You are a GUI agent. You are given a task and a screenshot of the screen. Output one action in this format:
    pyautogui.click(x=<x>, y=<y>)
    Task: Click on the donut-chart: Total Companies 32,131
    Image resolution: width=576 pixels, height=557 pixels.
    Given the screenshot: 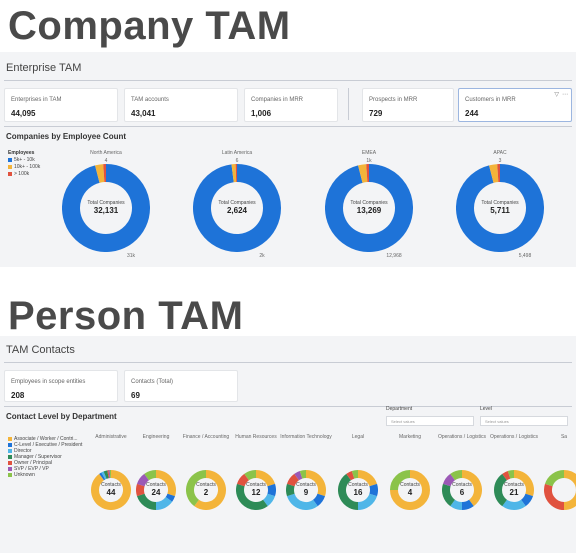 What is the action you would take?
    pyautogui.click(x=106, y=208)
    